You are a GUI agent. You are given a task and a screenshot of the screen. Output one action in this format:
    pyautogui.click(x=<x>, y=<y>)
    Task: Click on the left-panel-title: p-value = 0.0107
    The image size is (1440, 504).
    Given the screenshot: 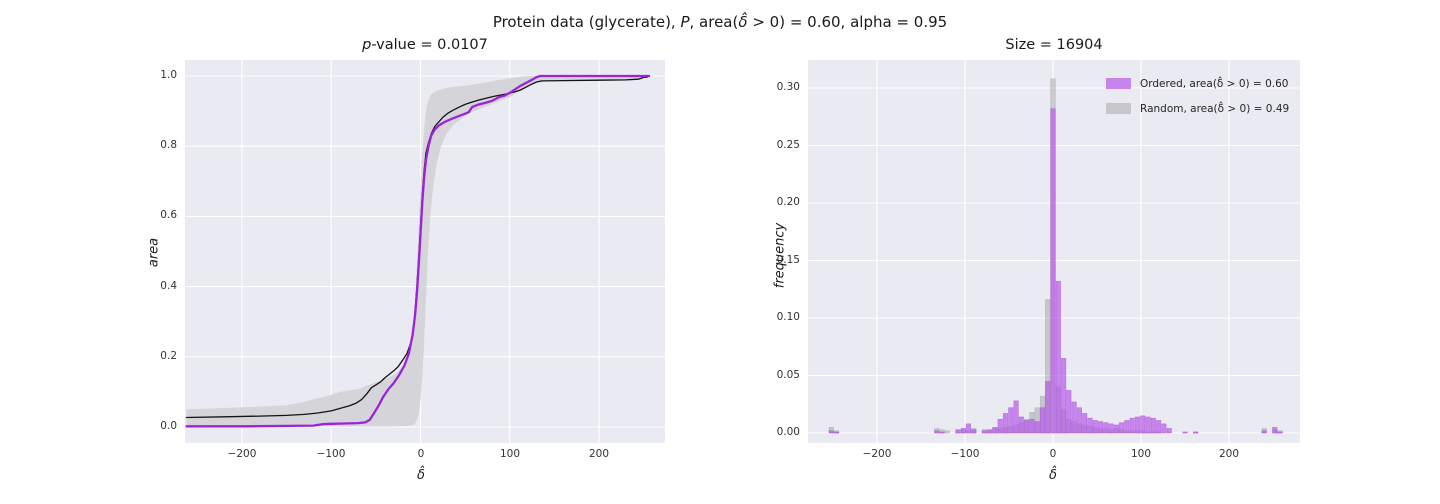 What is the action you would take?
    pyautogui.click(x=425, y=45)
    